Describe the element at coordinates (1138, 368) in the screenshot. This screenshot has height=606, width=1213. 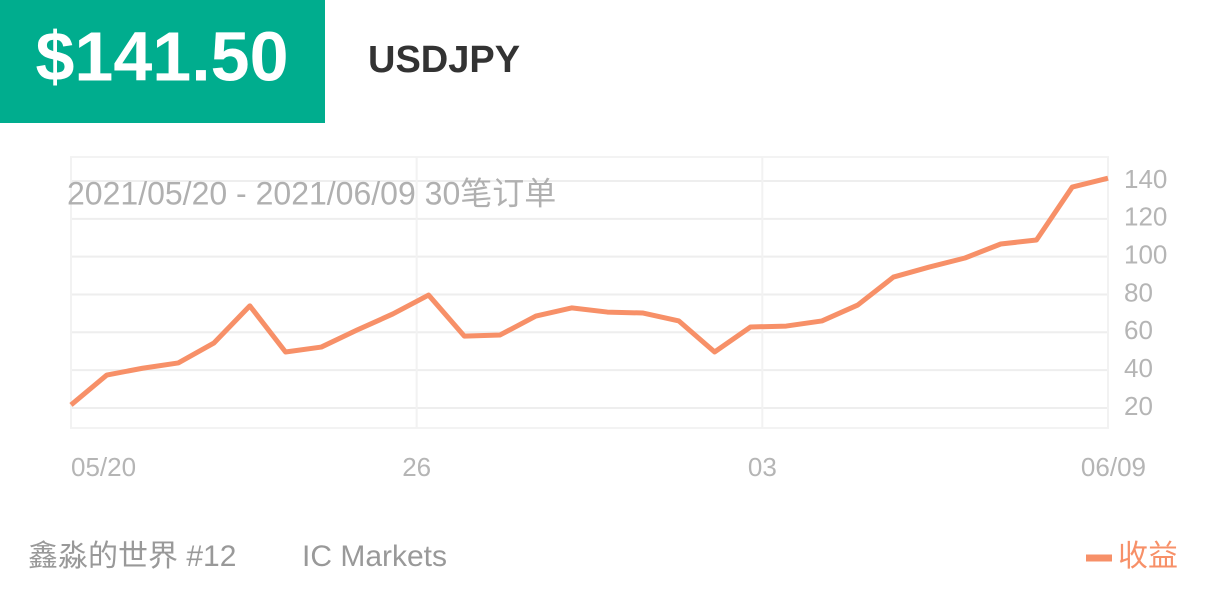
I see `y-tick-label: 40` at that location.